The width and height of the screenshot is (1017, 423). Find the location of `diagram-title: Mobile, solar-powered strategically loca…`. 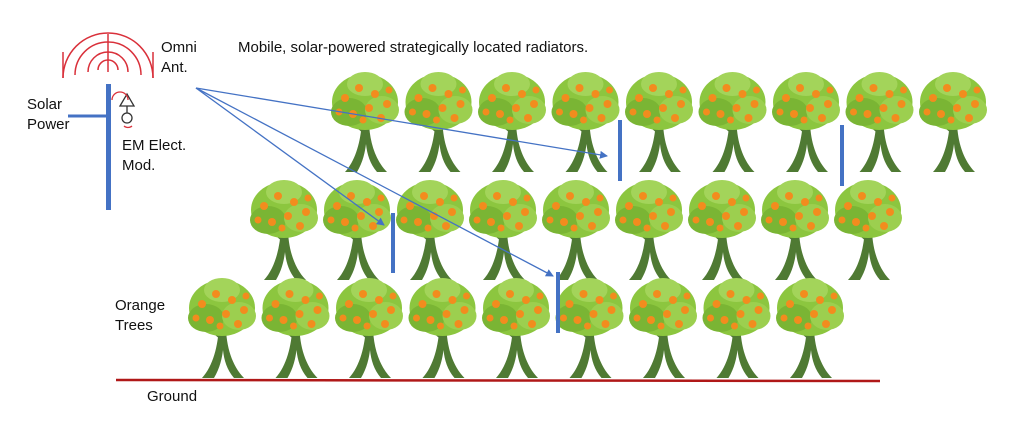

diagram-title: Mobile, solar-powered strategically loca… is located at coordinates (413, 47).